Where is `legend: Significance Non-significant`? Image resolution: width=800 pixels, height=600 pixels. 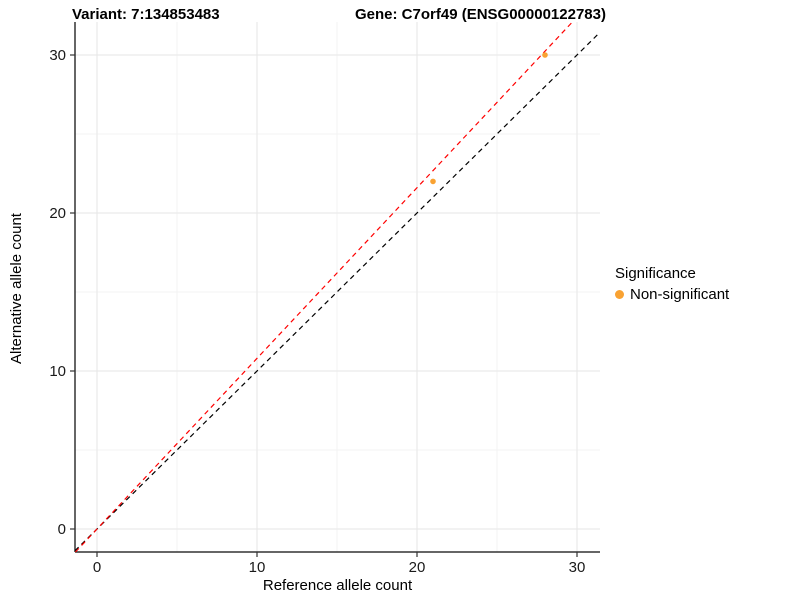
legend: Significance Non-significant is located at coordinates (672, 284).